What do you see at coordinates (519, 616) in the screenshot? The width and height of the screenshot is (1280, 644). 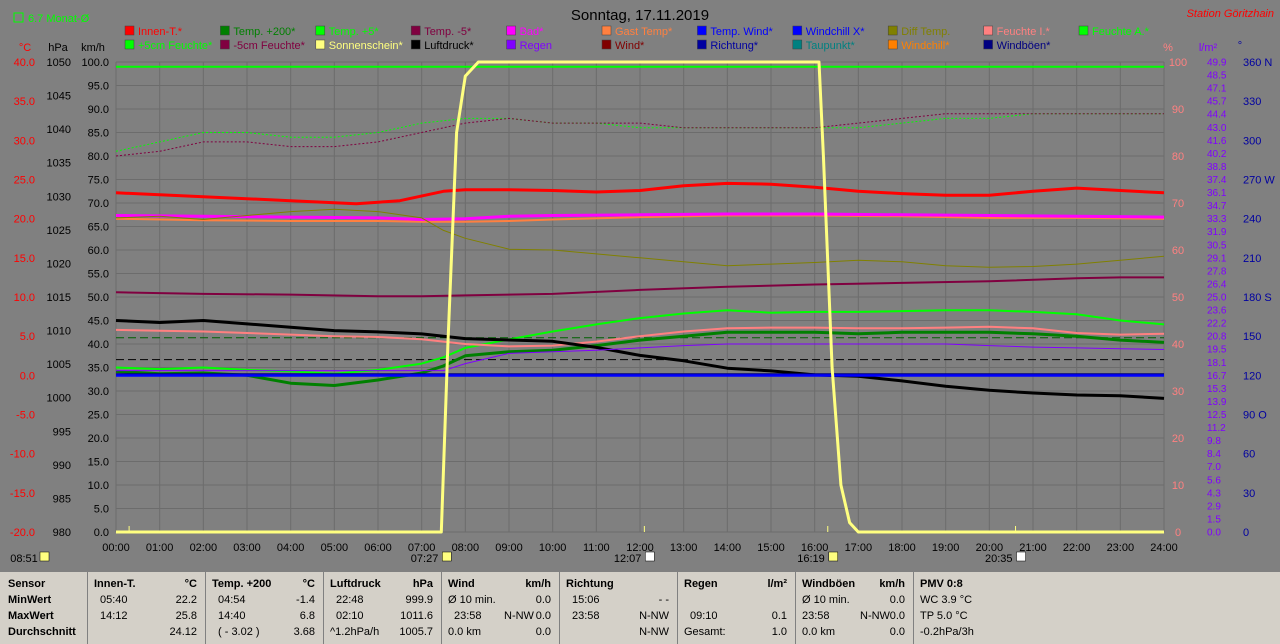 I see `wind-max-direction: N-NW` at bounding box center [519, 616].